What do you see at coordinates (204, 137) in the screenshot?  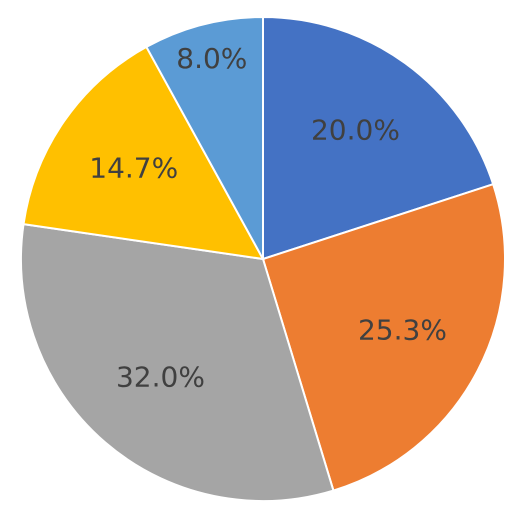 I see `pie-slice` at bounding box center [204, 137].